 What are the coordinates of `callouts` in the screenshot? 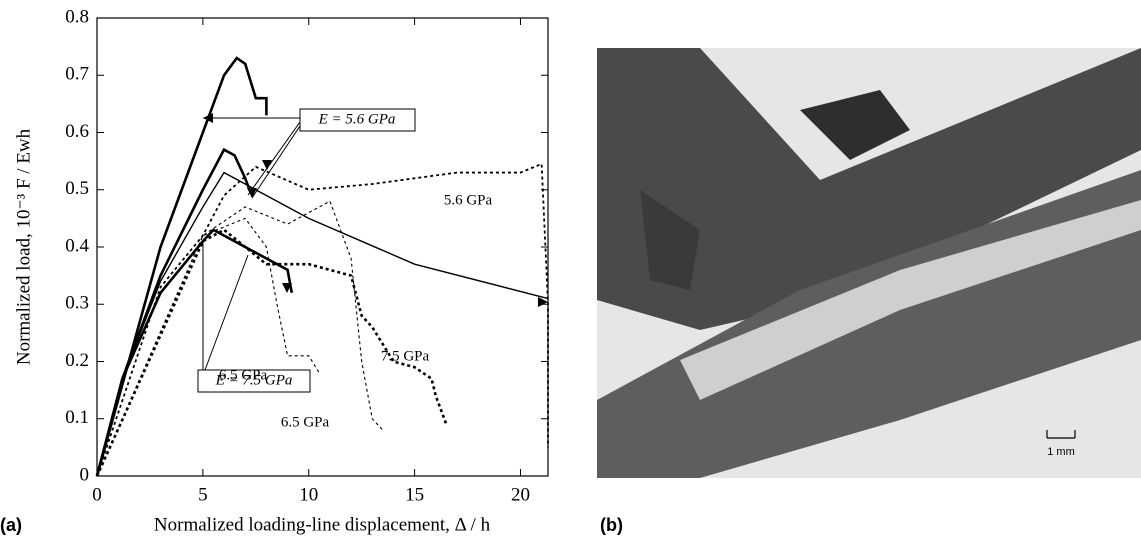 It's located at (306, 250).